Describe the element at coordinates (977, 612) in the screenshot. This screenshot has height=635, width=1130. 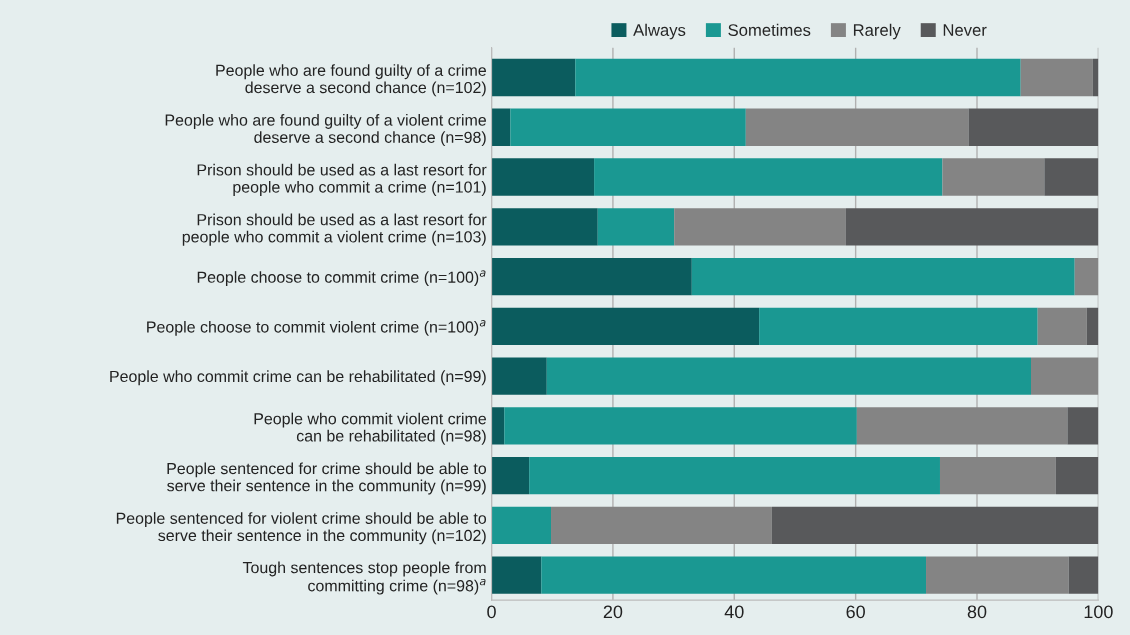
I see `x-tick-label: 80` at that location.